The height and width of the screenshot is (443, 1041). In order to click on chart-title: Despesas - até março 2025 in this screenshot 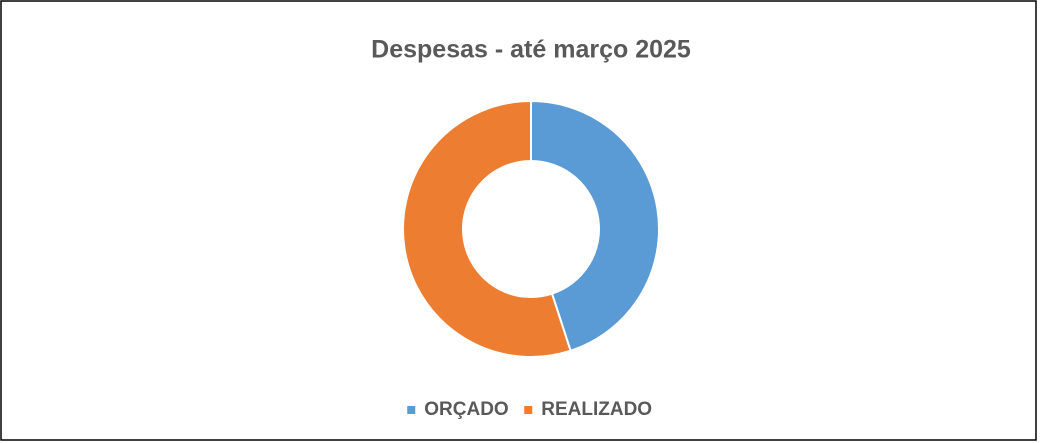, I will do `click(531, 50)`.